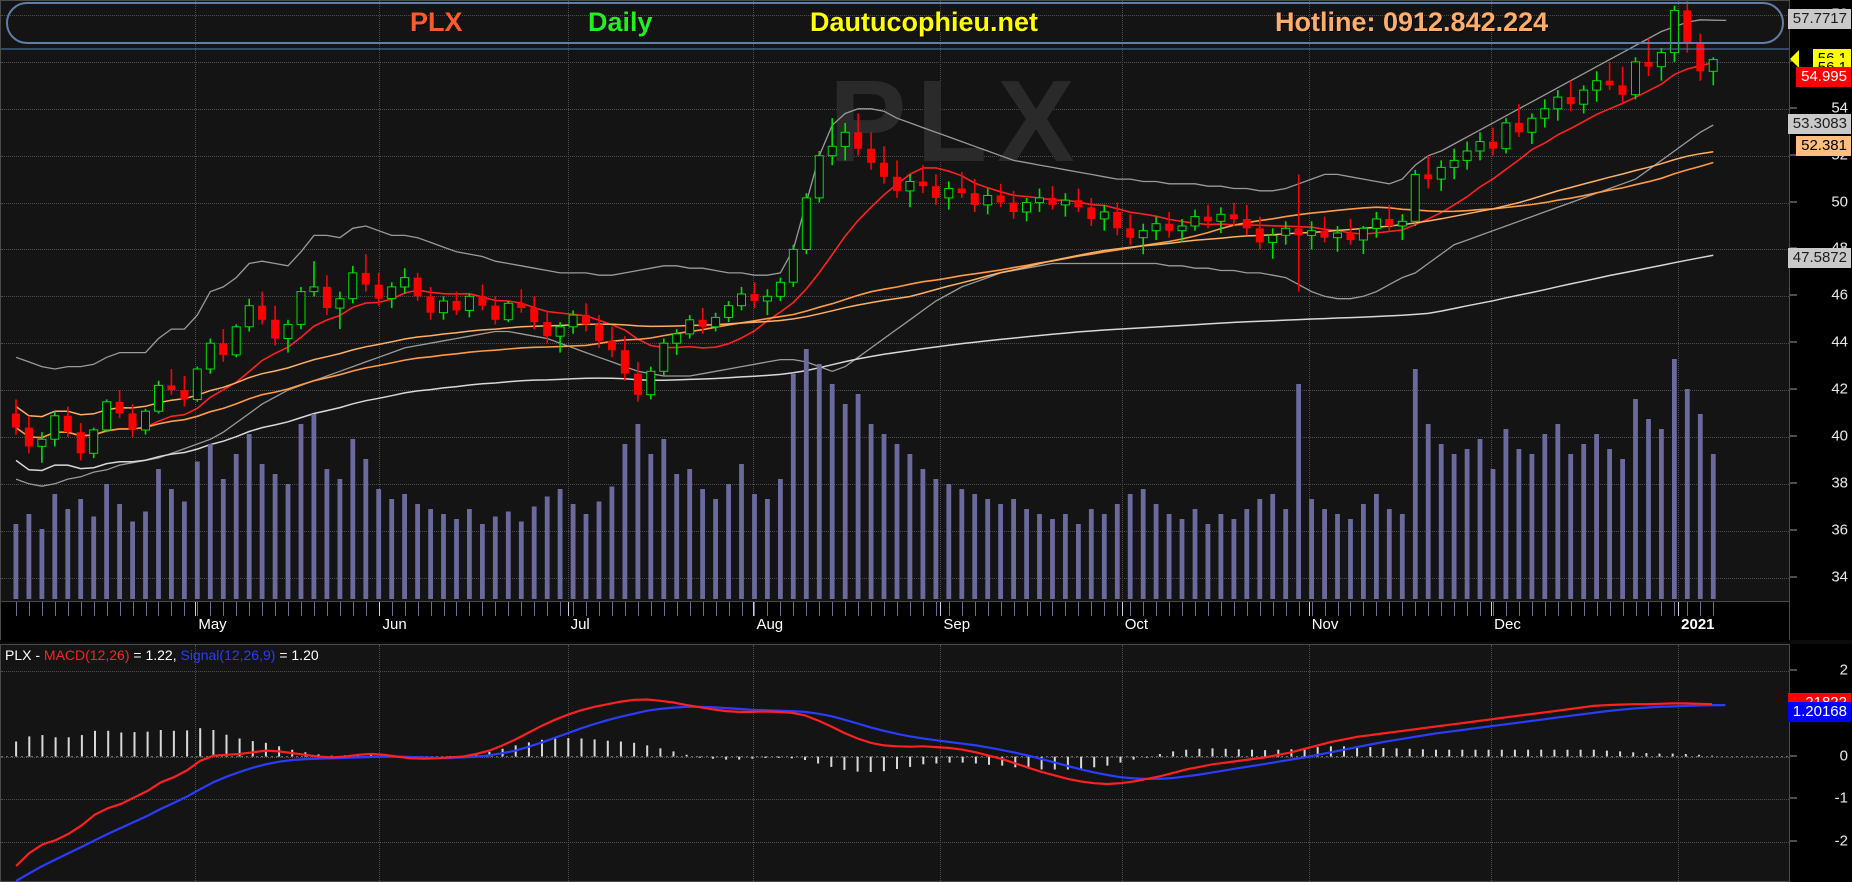 Image resolution: width=1852 pixels, height=882 pixels. I want to click on price-value-badge: 54.995, so click(1823, 76).